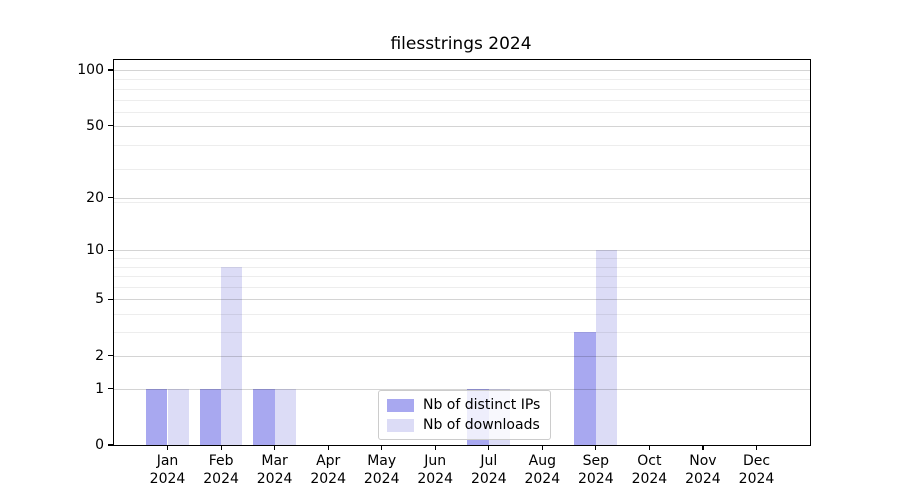 This screenshot has width=900, height=500. Describe the element at coordinates (95, 125) in the screenshot. I see `y-tick-label: 50` at that location.